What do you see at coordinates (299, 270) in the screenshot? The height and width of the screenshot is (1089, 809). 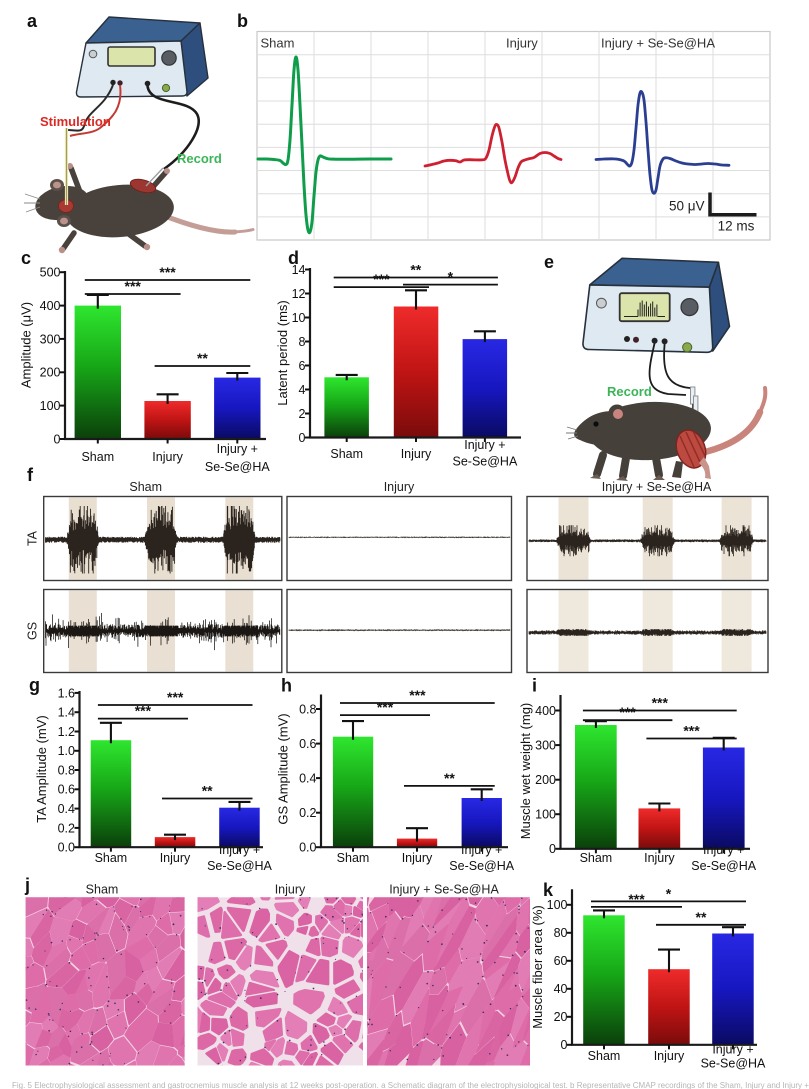 I see `svg-text: 14` at bounding box center [299, 270].